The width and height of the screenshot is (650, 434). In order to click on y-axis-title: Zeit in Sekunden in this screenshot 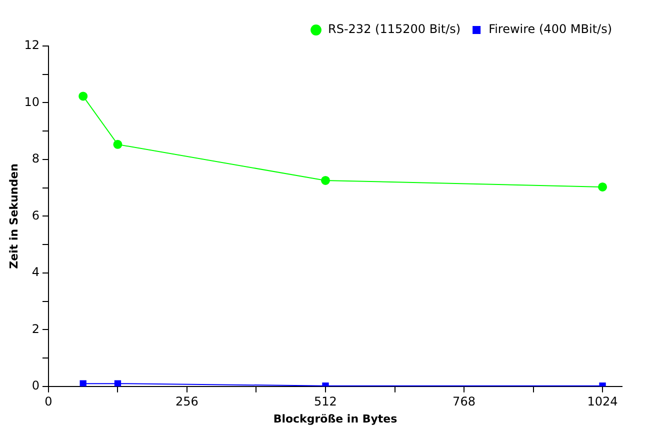, I will do `click(13, 216)`.